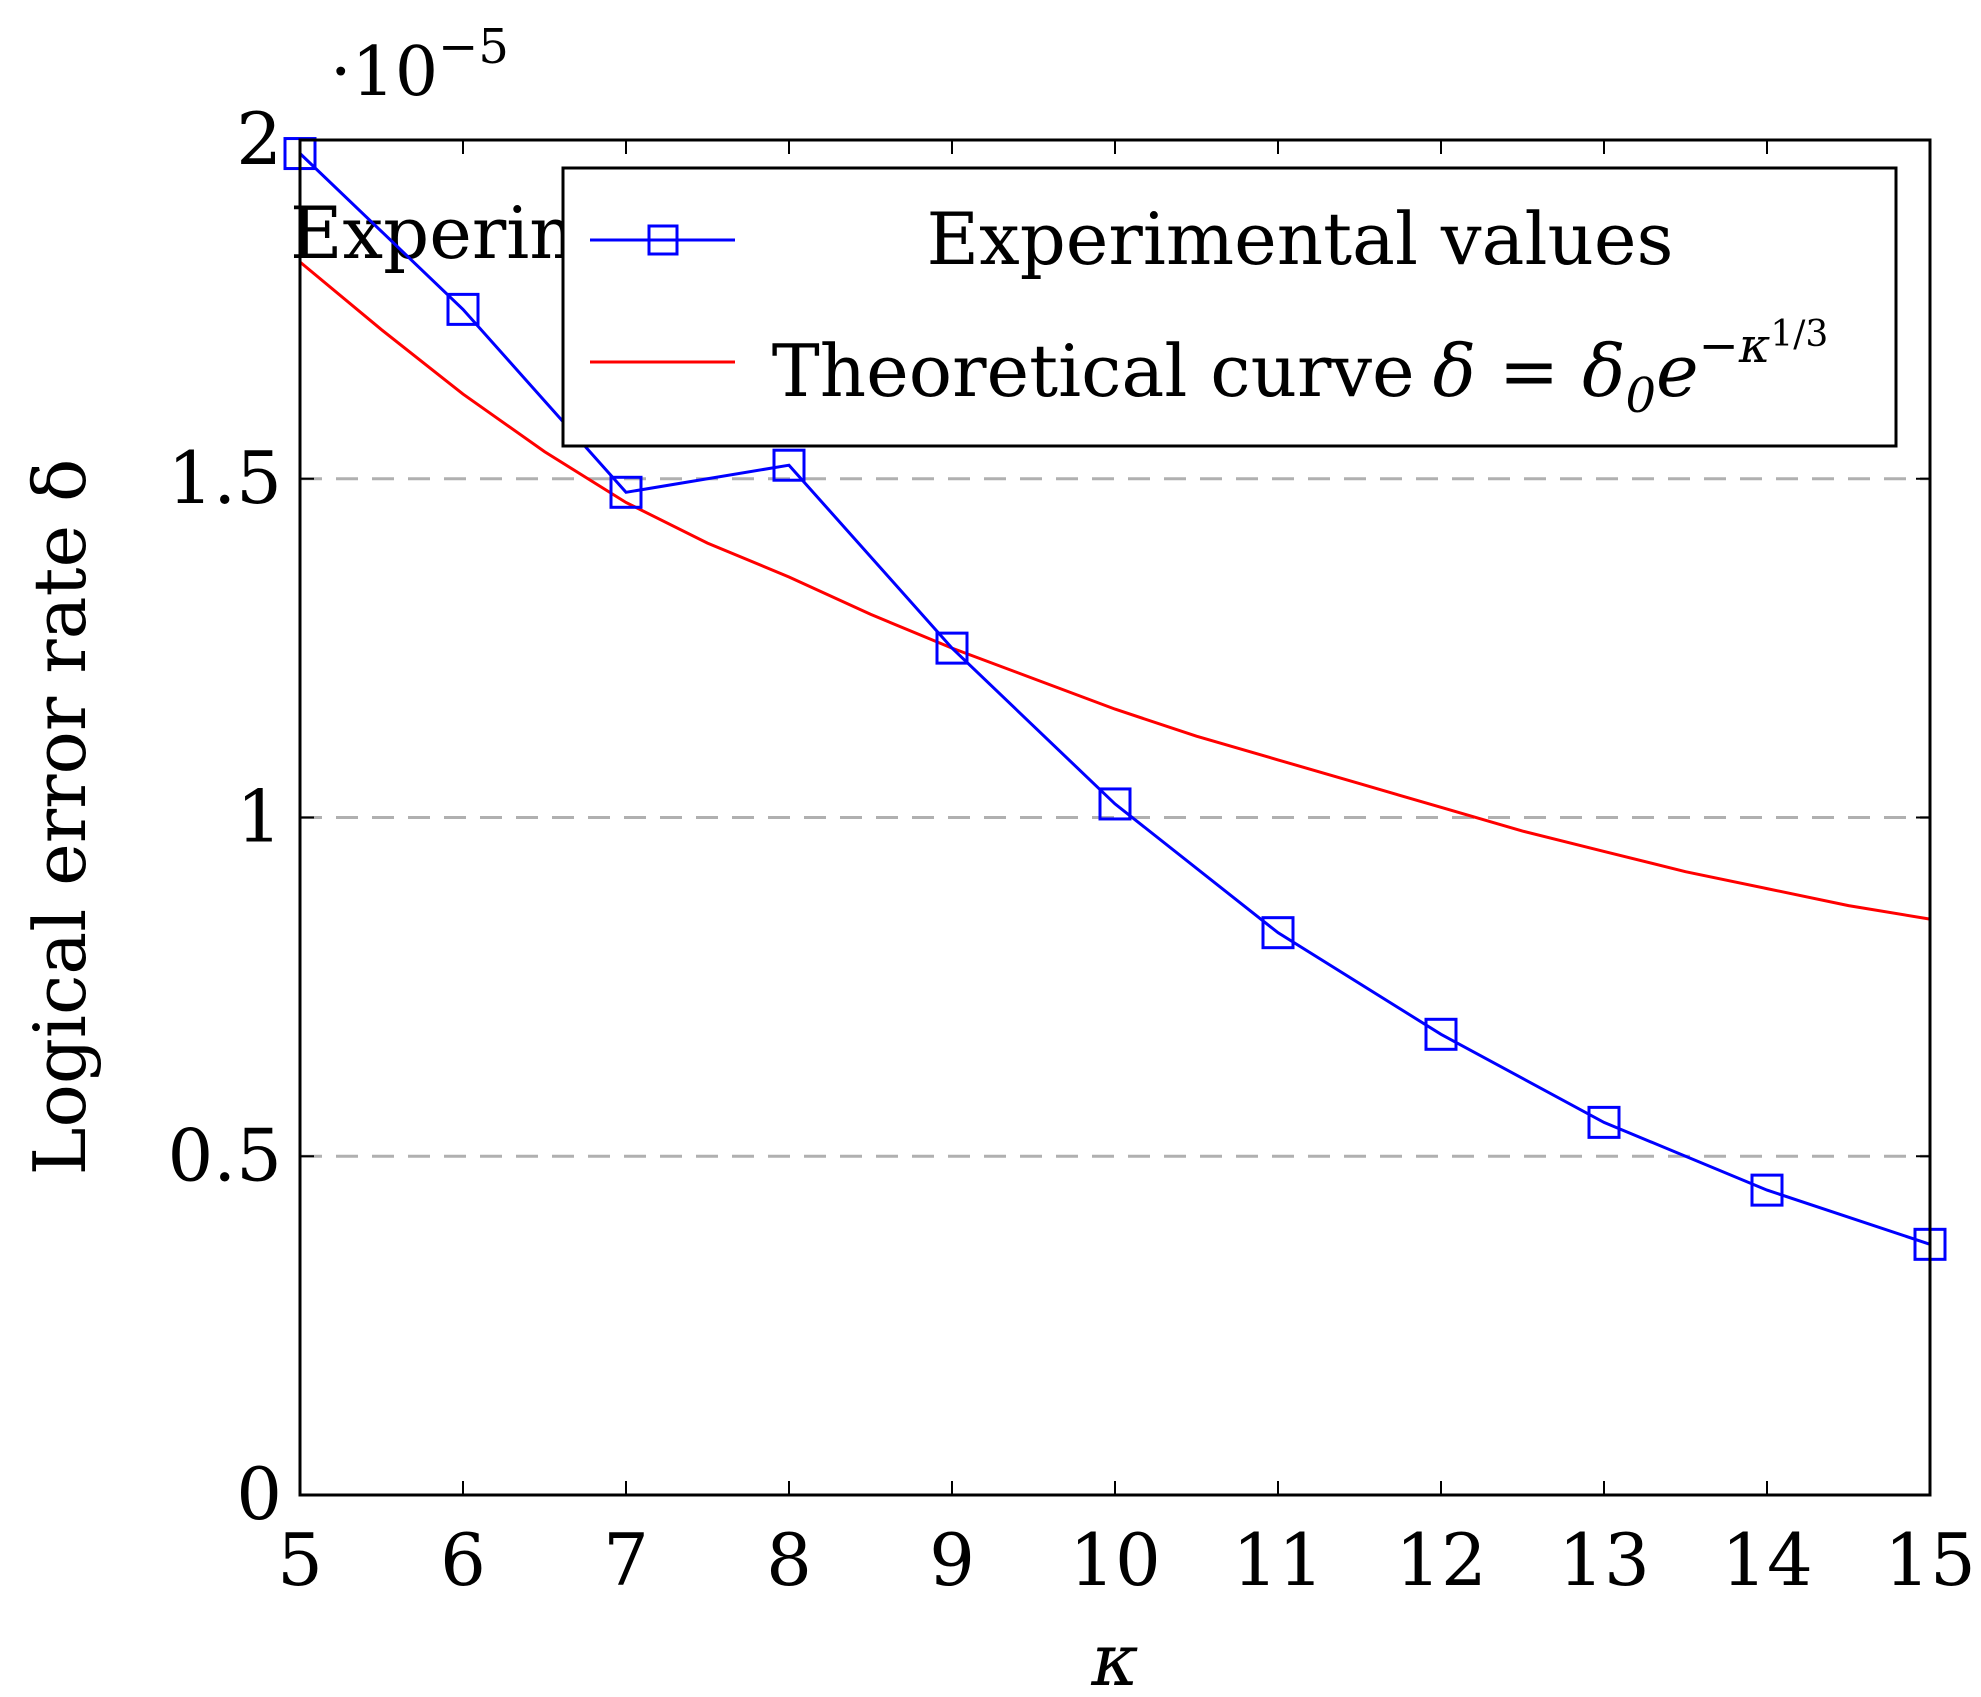 Image resolution: width=1981 pixels, height=1697 pixels. I want to click on x-axis-title: κ, so click(1114, 1657).